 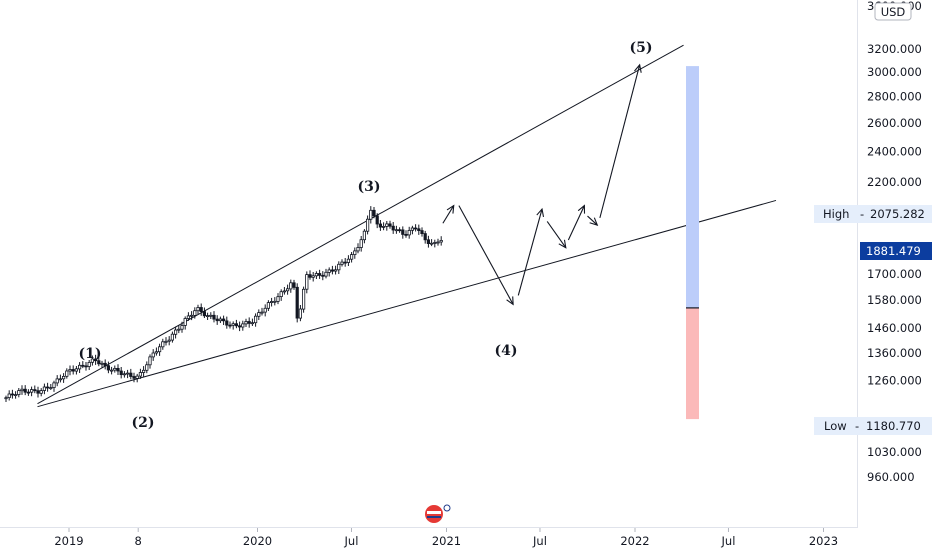 I want to click on time-tick-label: 2022, so click(x=634, y=541).